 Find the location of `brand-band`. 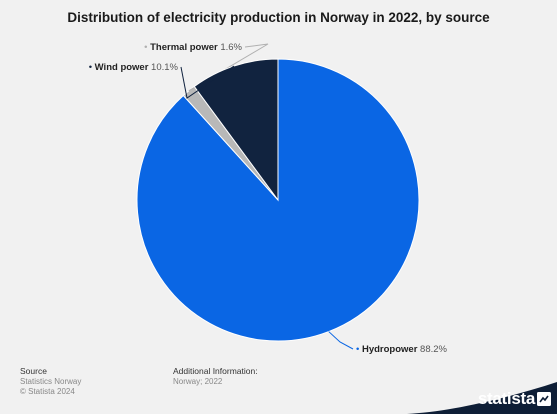

brand-band is located at coordinates (482, 398).